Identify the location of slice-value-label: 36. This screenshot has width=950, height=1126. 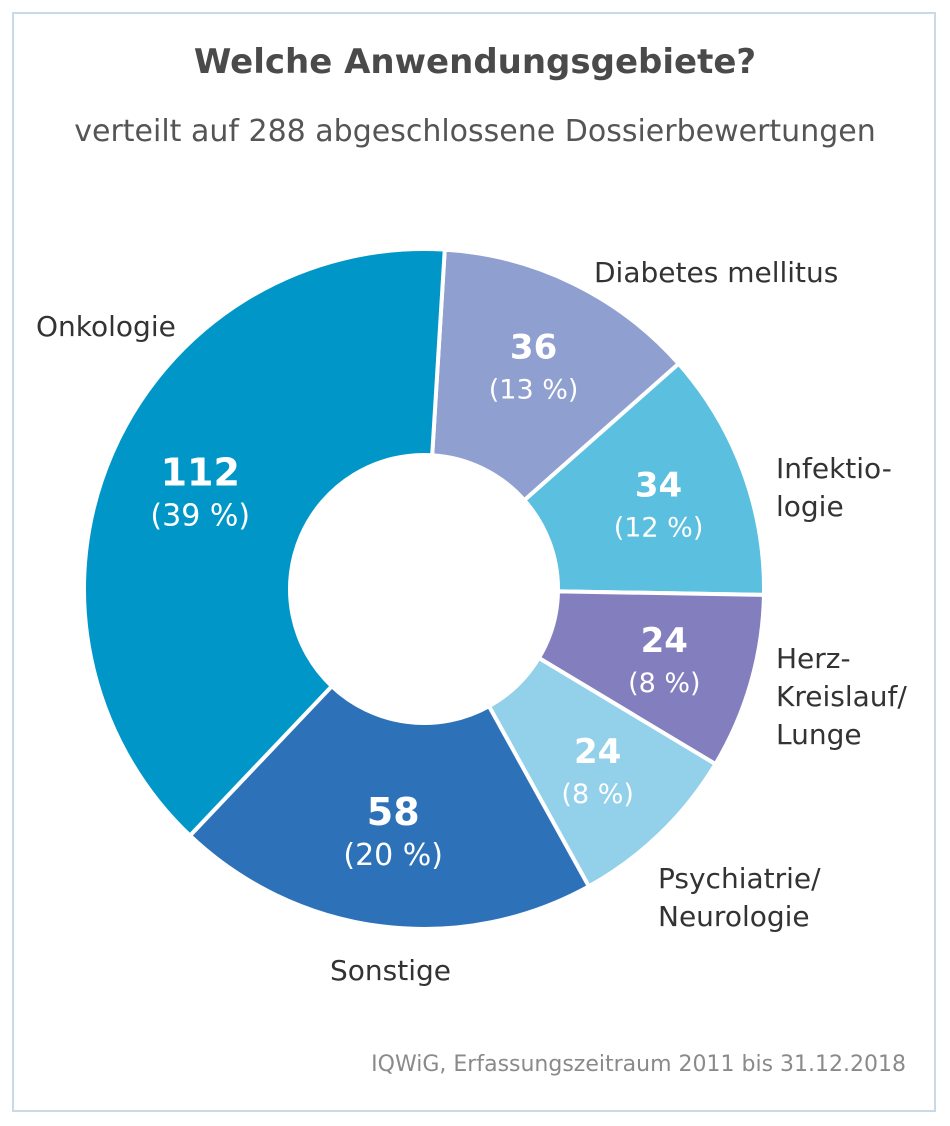
(533, 347).